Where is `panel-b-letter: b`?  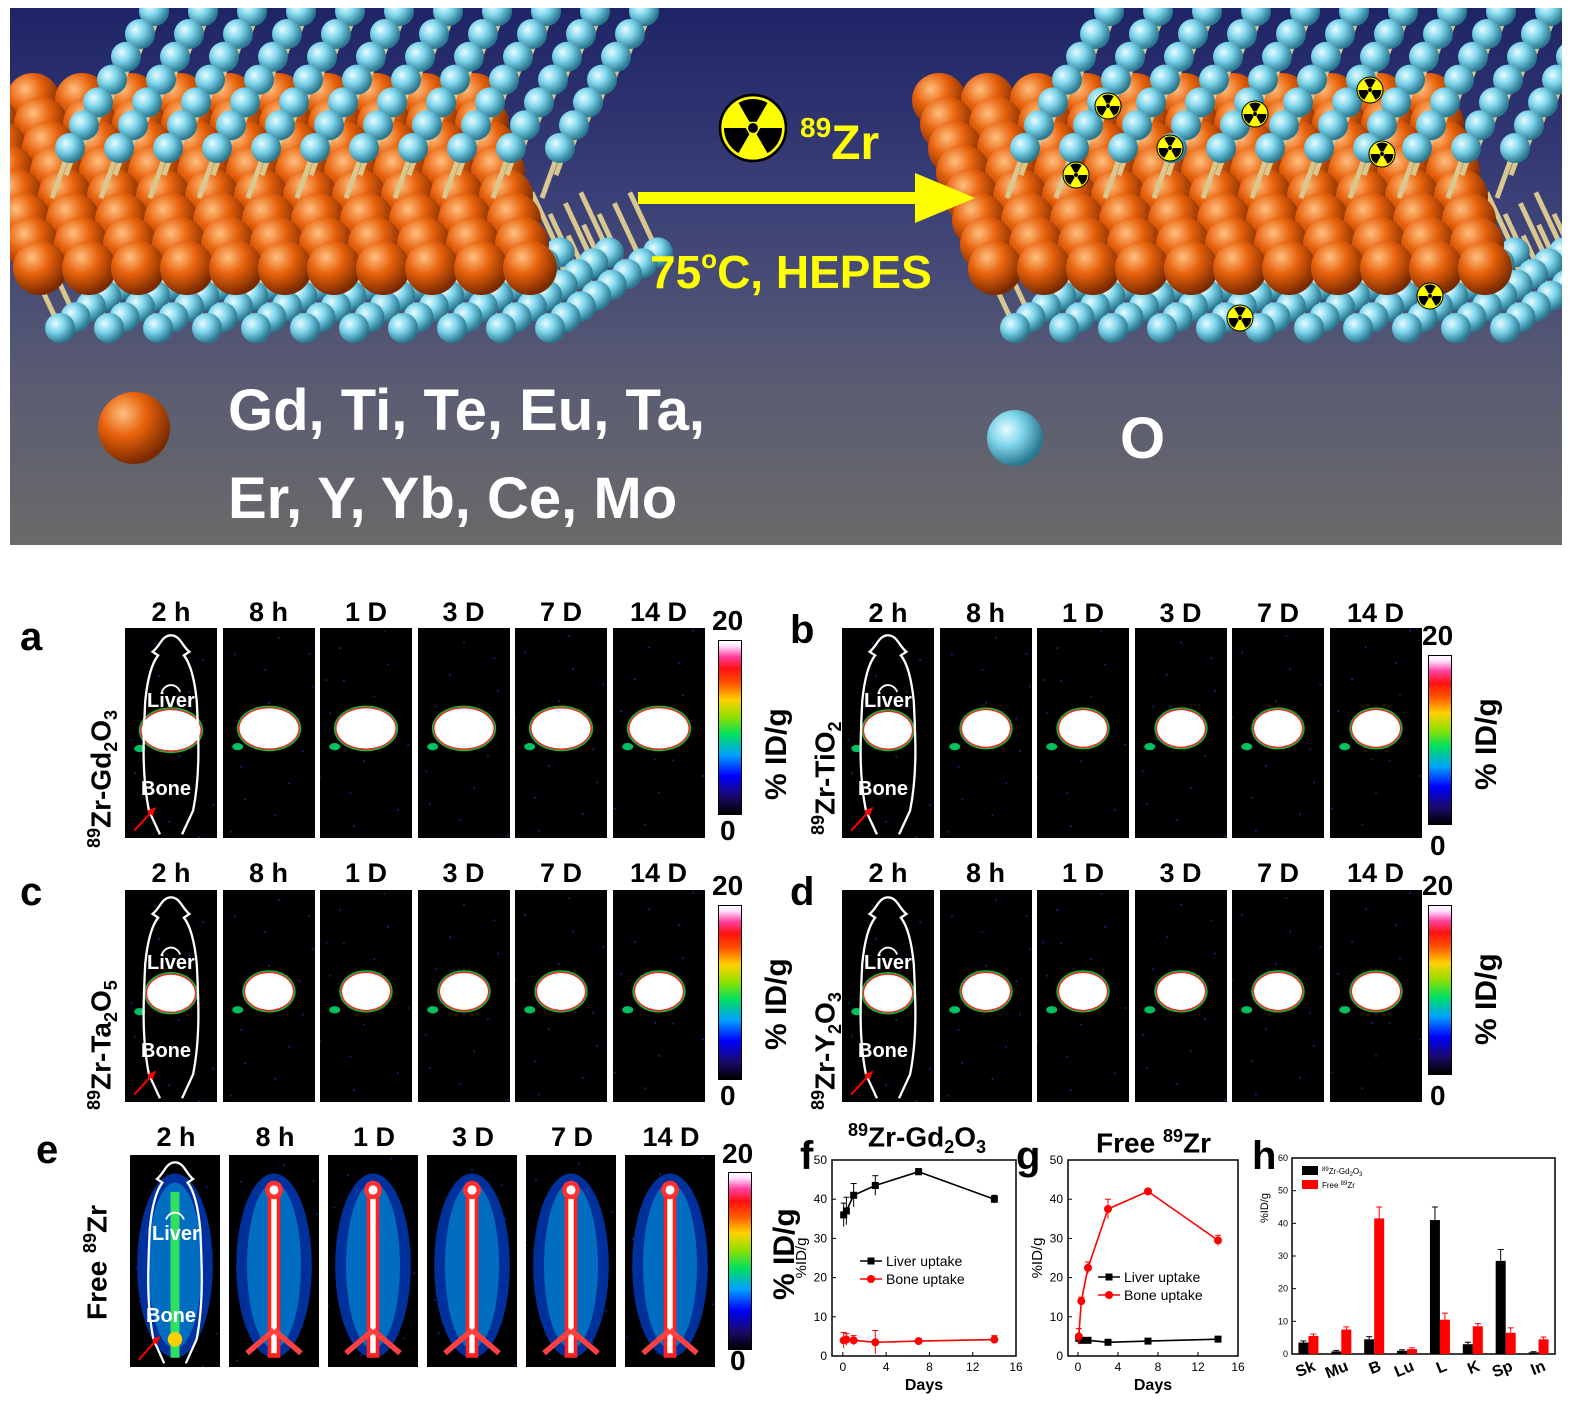
panel-b-letter: b is located at coordinates (802, 630).